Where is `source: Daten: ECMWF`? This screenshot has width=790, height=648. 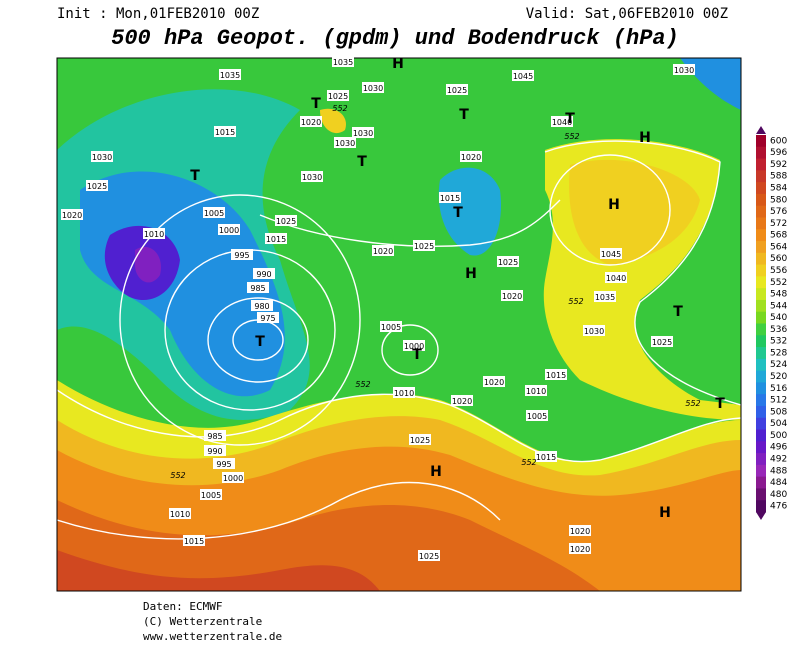
source: Daten: ECMWF is located at coordinates (182, 606).